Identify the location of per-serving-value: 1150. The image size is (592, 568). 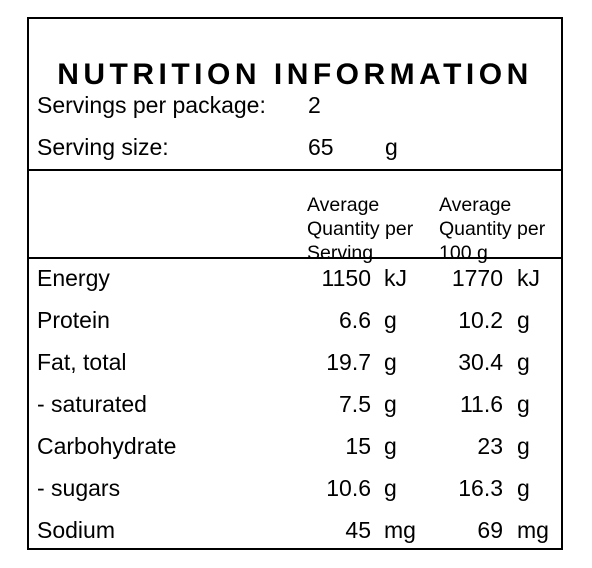
(346, 278).